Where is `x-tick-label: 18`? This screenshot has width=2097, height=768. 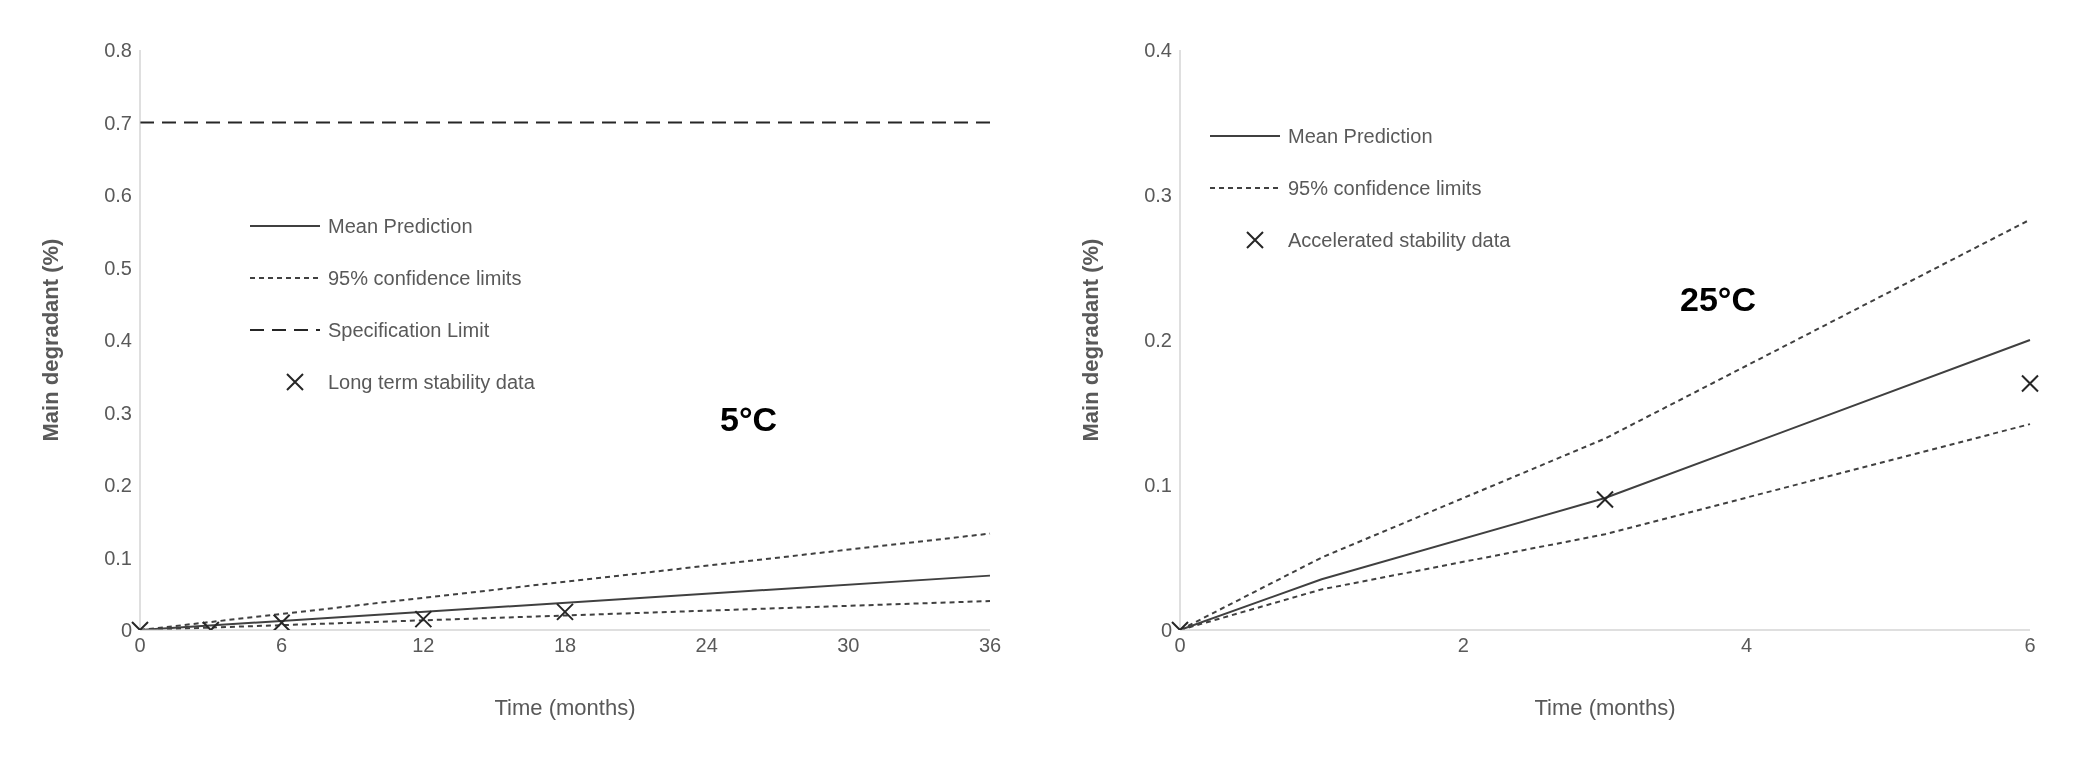
x-tick-label: 18 is located at coordinates (565, 645).